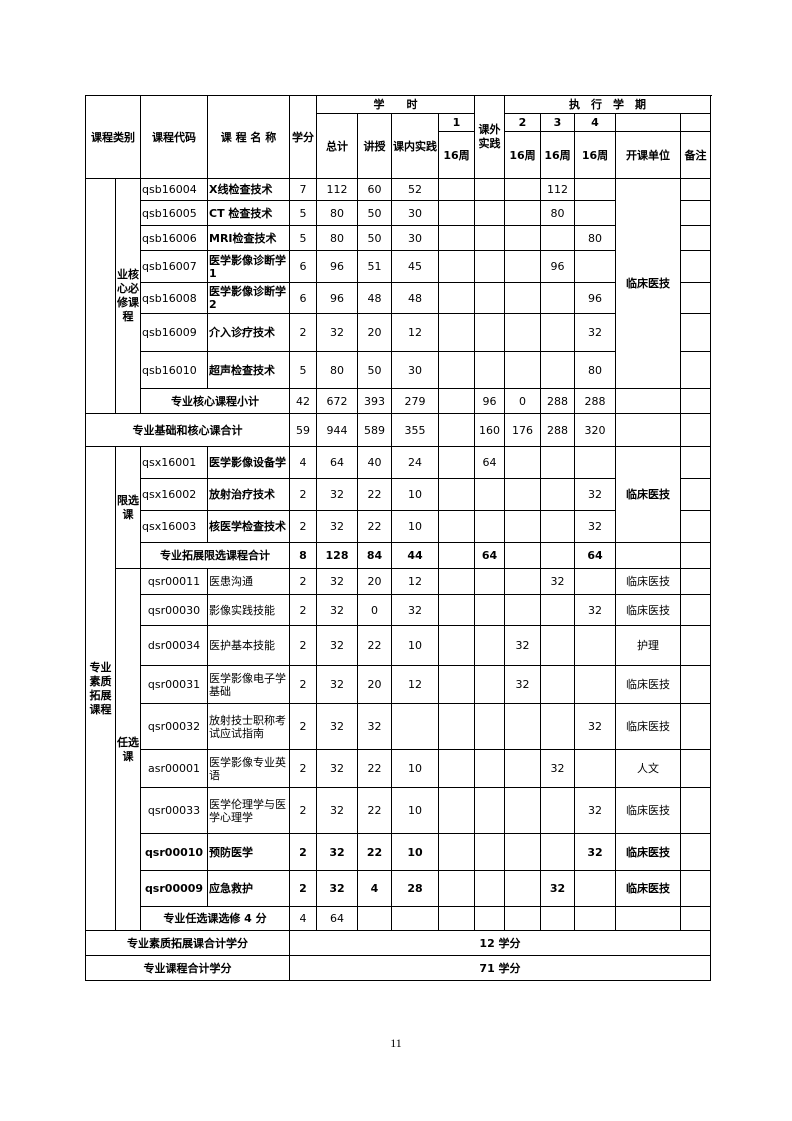  I want to click on header-row: 课程类别 课程代码课 程 名 称学分学 时课外实践执 行 学 期, so click(398, 137).